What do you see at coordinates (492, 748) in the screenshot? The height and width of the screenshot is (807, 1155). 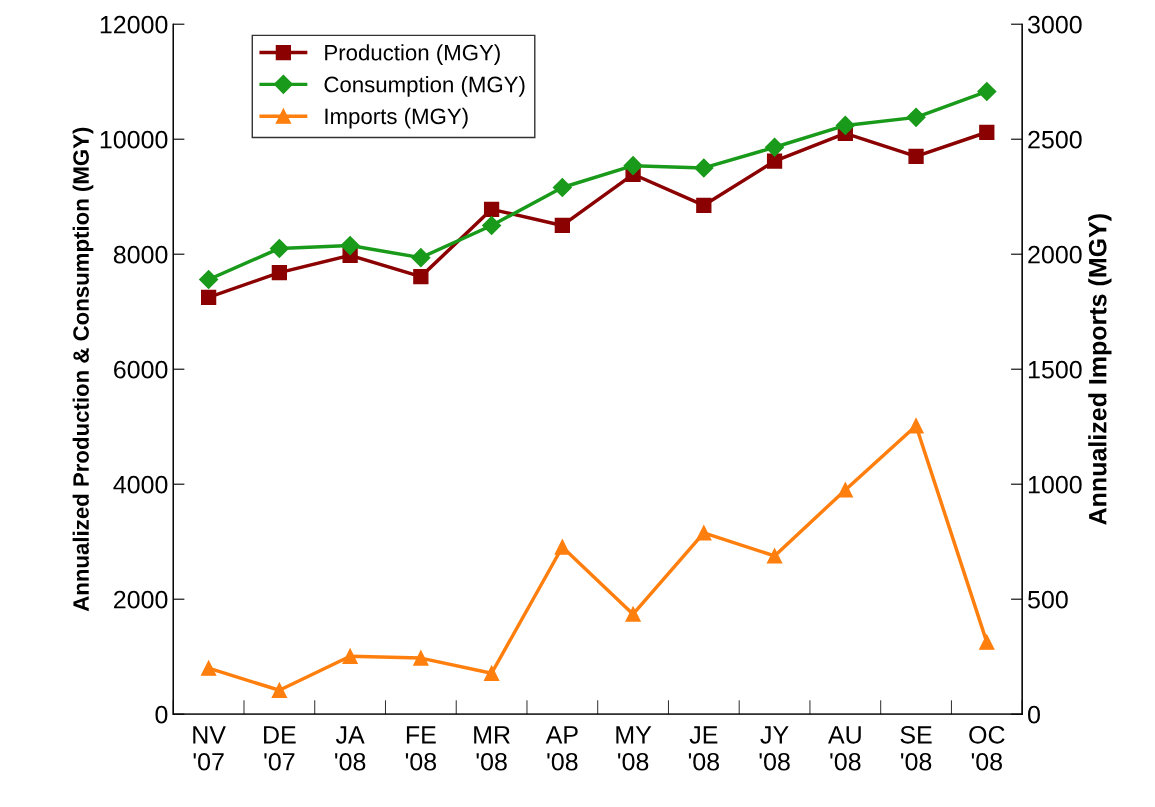 I see `x-tick-label: MR '08` at bounding box center [492, 748].